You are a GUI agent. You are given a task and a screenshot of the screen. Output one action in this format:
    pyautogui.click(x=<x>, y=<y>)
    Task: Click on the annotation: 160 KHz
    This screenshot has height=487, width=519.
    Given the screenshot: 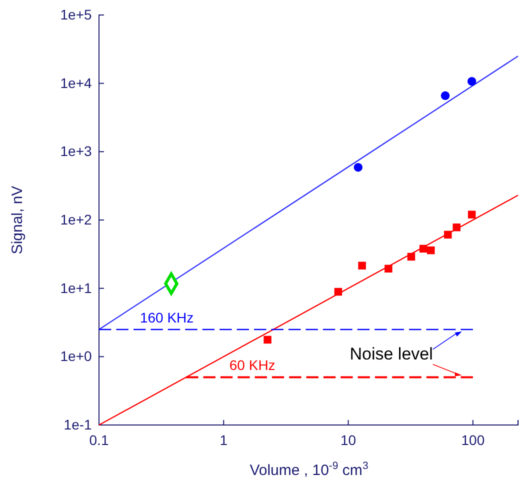 What is the action you would take?
    pyautogui.click(x=167, y=317)
    